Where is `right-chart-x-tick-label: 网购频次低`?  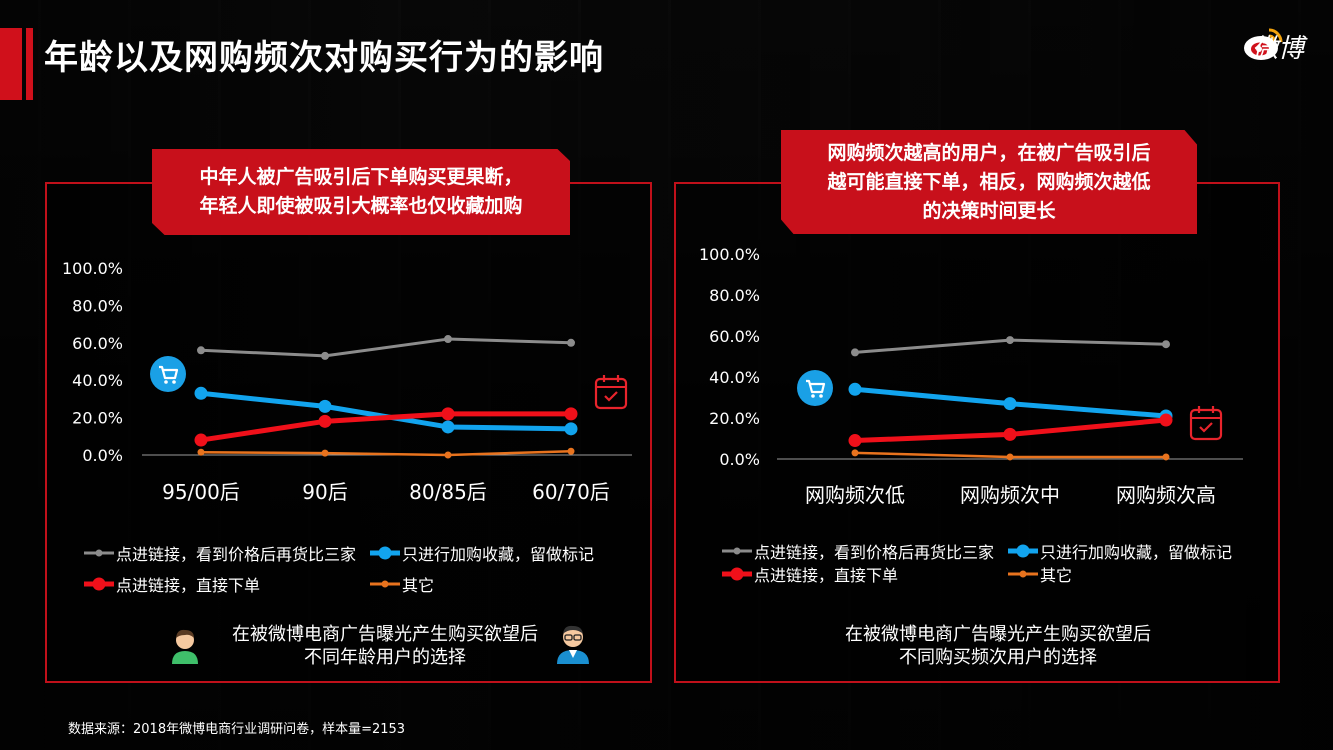
right-chart-x-tick-label: 网购频次低 is located at coordinates (855, 495).